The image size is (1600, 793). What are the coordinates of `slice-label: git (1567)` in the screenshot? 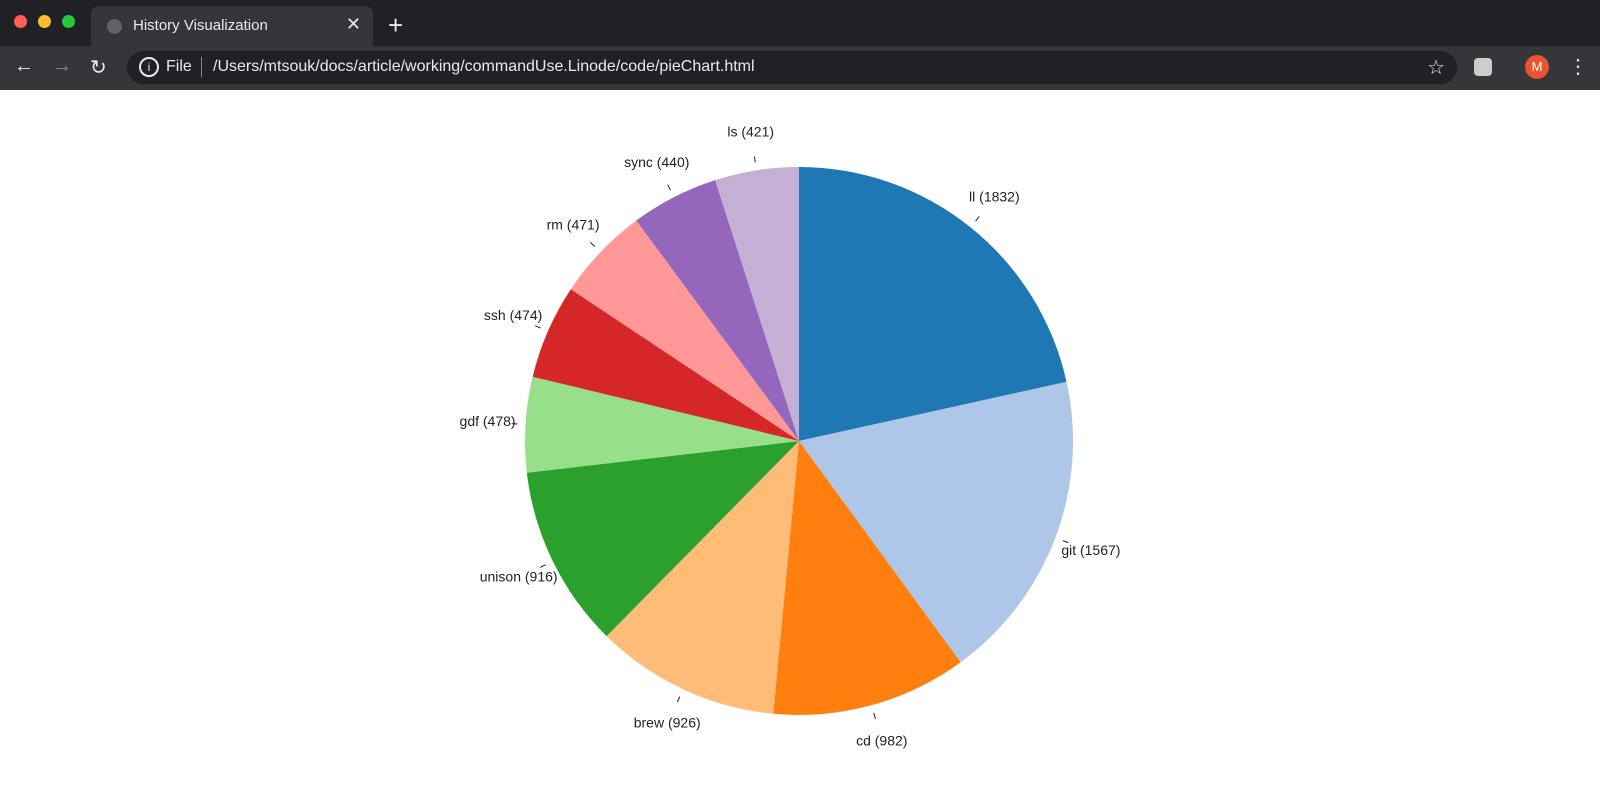 It's located at (1090, 550).